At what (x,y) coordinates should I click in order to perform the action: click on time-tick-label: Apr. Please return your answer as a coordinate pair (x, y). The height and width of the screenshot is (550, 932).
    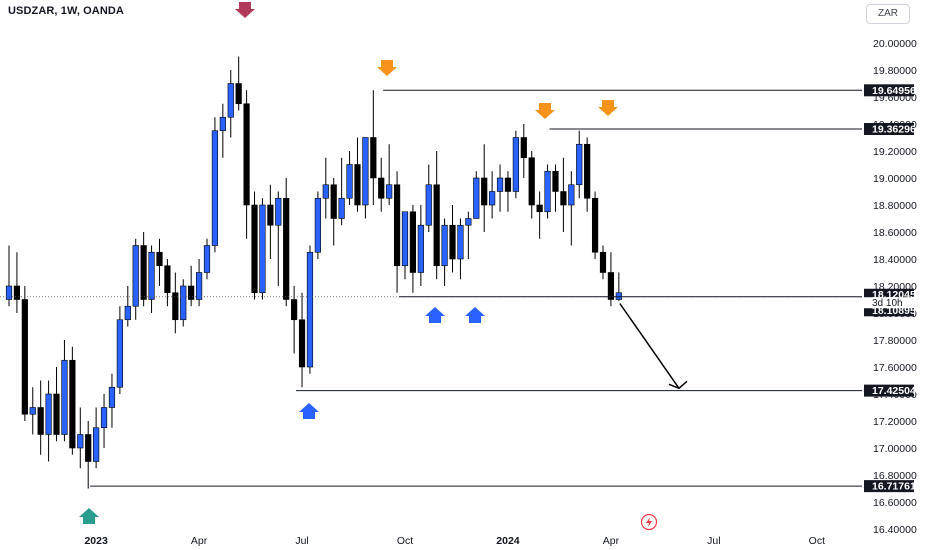
    Looking at the image, I should click on (611, 541).